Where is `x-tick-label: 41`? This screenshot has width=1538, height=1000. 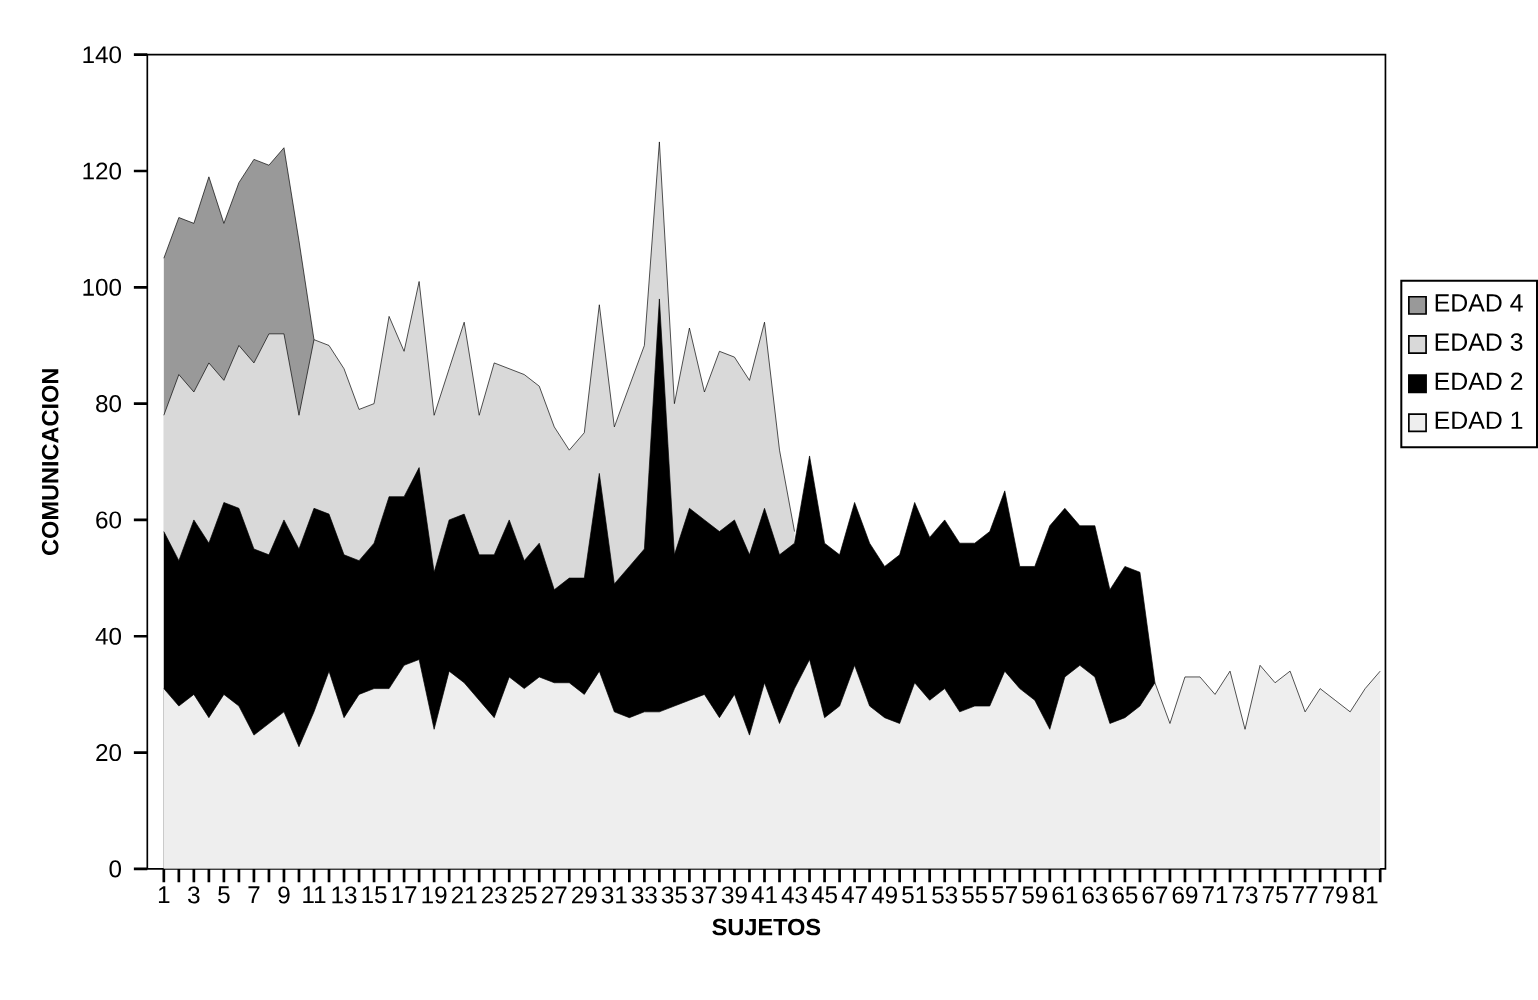 x-tick-label: 41 is located at coordinates (764, 894).